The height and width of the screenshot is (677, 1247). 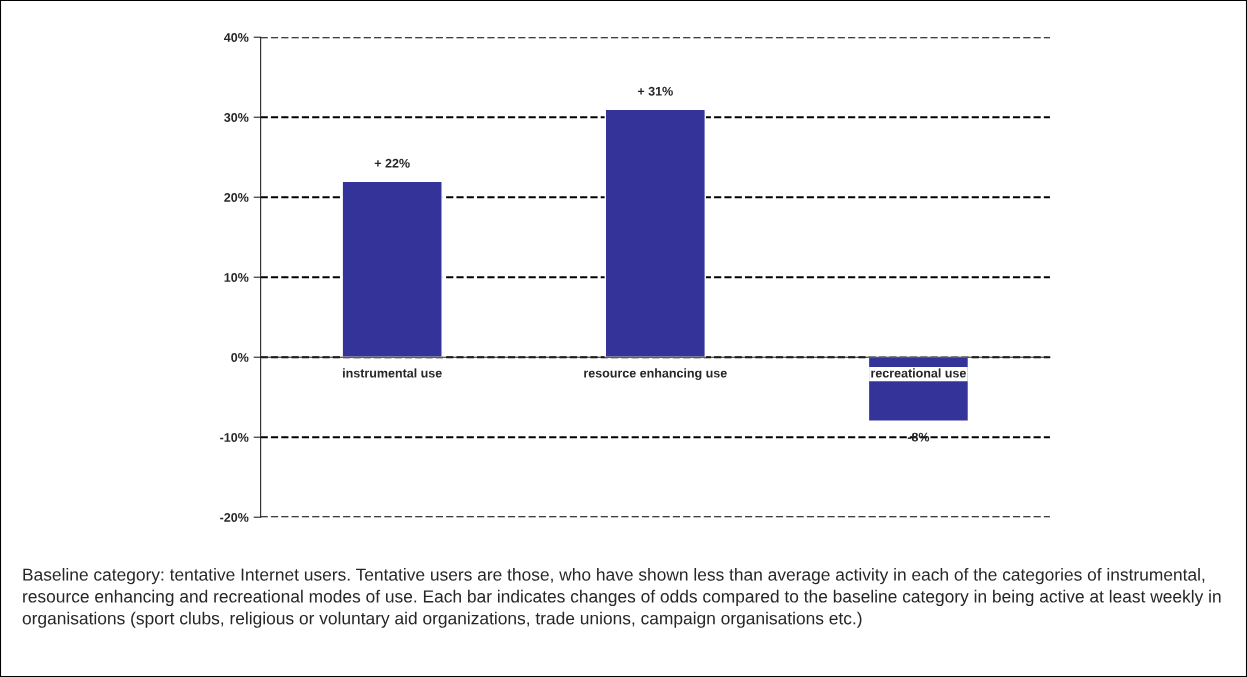 What do you see at coordinates (240, 357) in the screenshot?
I see `y-tick-label: 0%` at bounding box center [240, 357].